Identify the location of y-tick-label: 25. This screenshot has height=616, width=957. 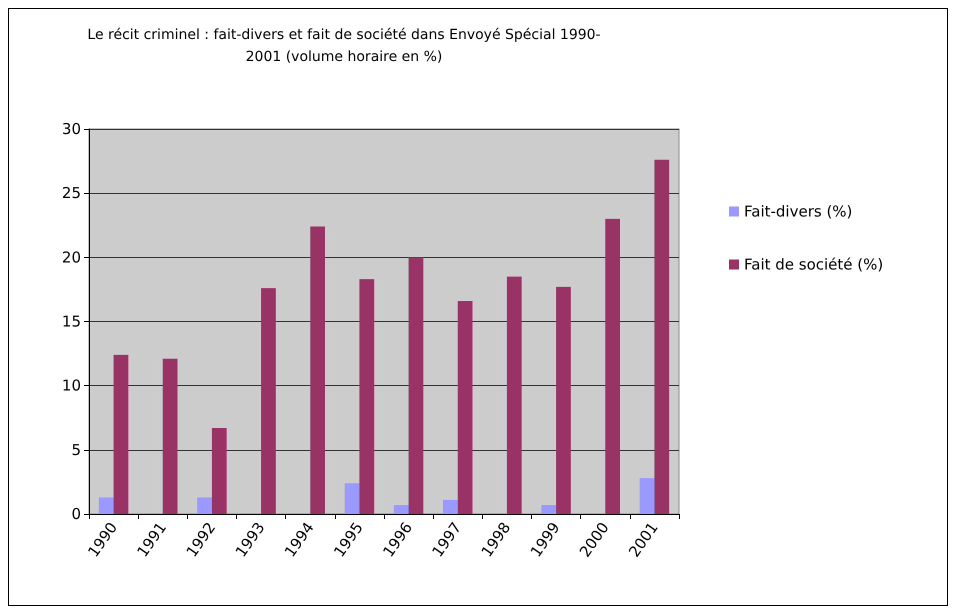
(71, 193).